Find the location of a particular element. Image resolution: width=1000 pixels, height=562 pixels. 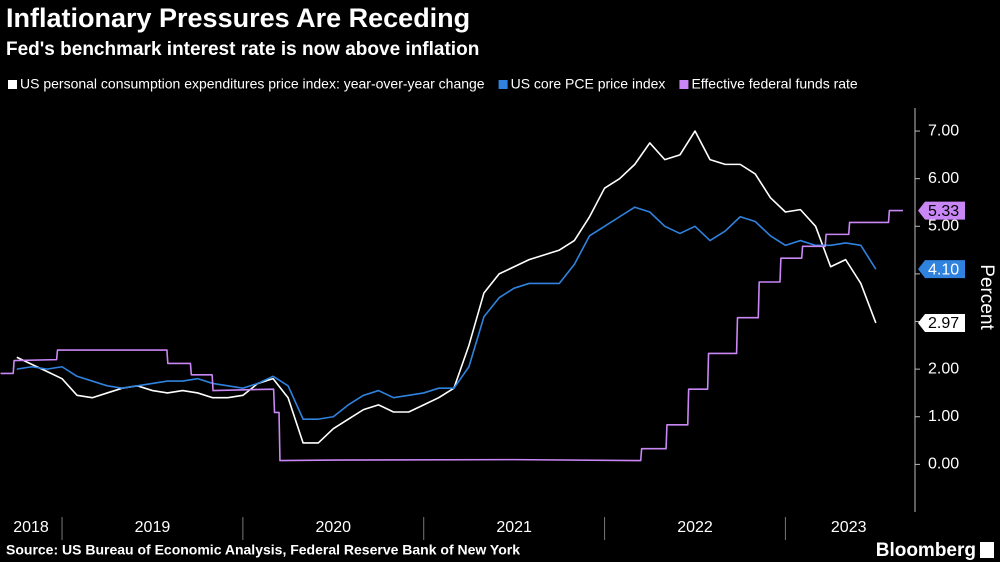

end-label: 2.97 is located at coordinates (943, 323).